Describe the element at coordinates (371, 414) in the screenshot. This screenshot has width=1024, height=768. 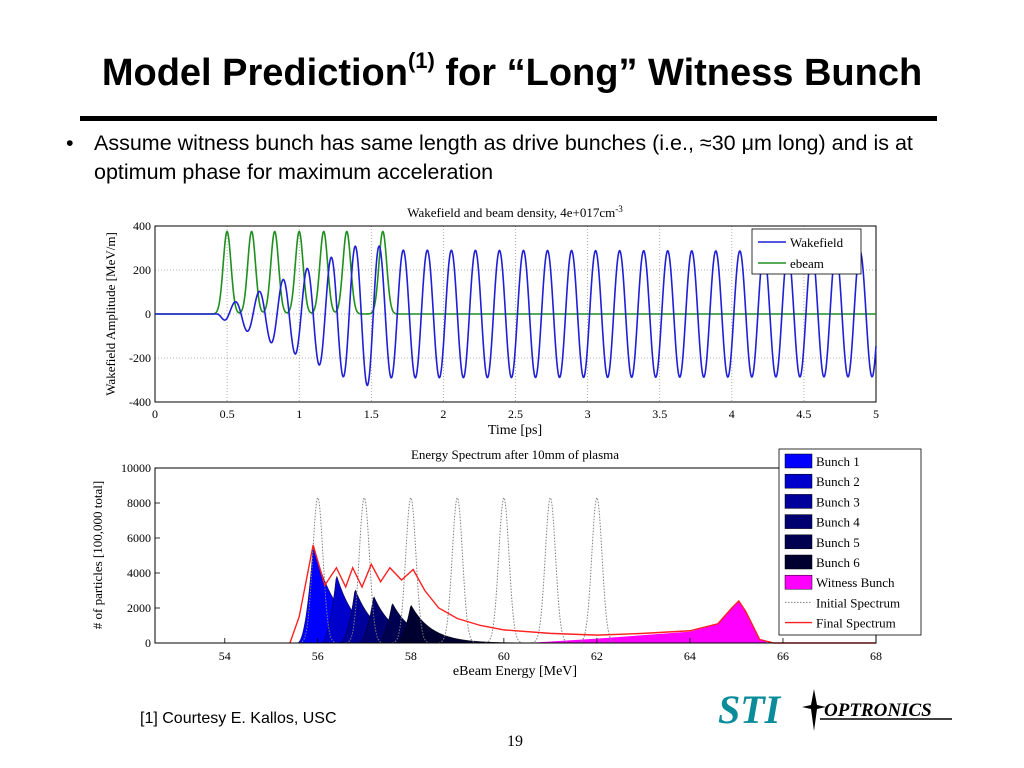
I see `x-tick-label: 1.5` at that location.